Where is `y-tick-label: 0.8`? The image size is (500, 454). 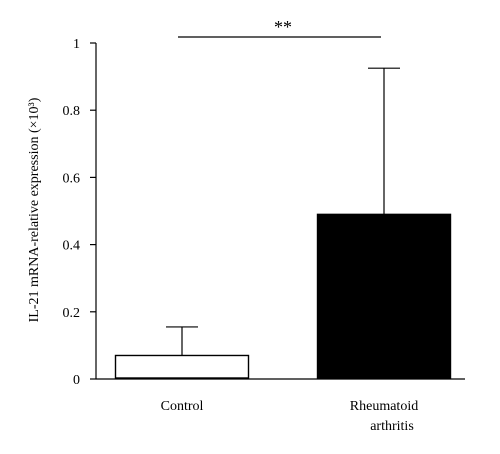
y-tick-label: 0.8 is located at coordinates (72, 111).